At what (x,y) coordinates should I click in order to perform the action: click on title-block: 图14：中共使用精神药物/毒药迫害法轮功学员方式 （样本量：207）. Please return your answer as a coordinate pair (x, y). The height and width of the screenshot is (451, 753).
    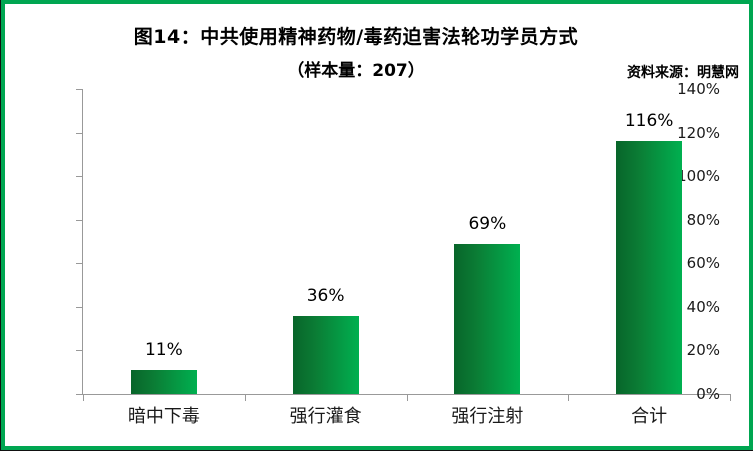
    Looking at the image, I should click on (356, 52).